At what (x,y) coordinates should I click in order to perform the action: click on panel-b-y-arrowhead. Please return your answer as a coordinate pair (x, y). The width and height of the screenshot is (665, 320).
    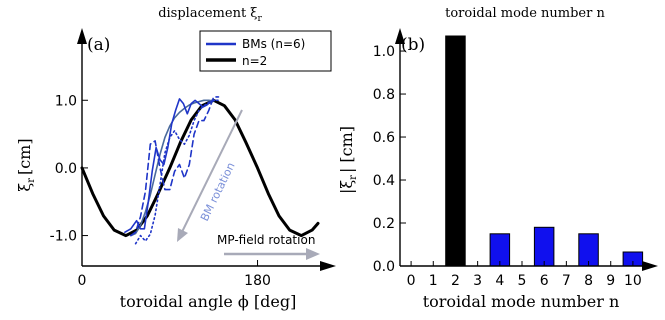
    Looking at the image, I should click on (400, 36).